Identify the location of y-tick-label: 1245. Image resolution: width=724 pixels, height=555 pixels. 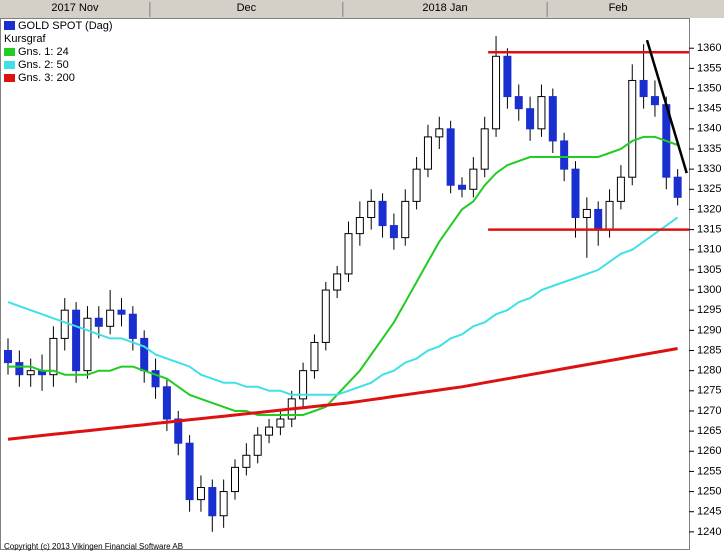
(709, 512).